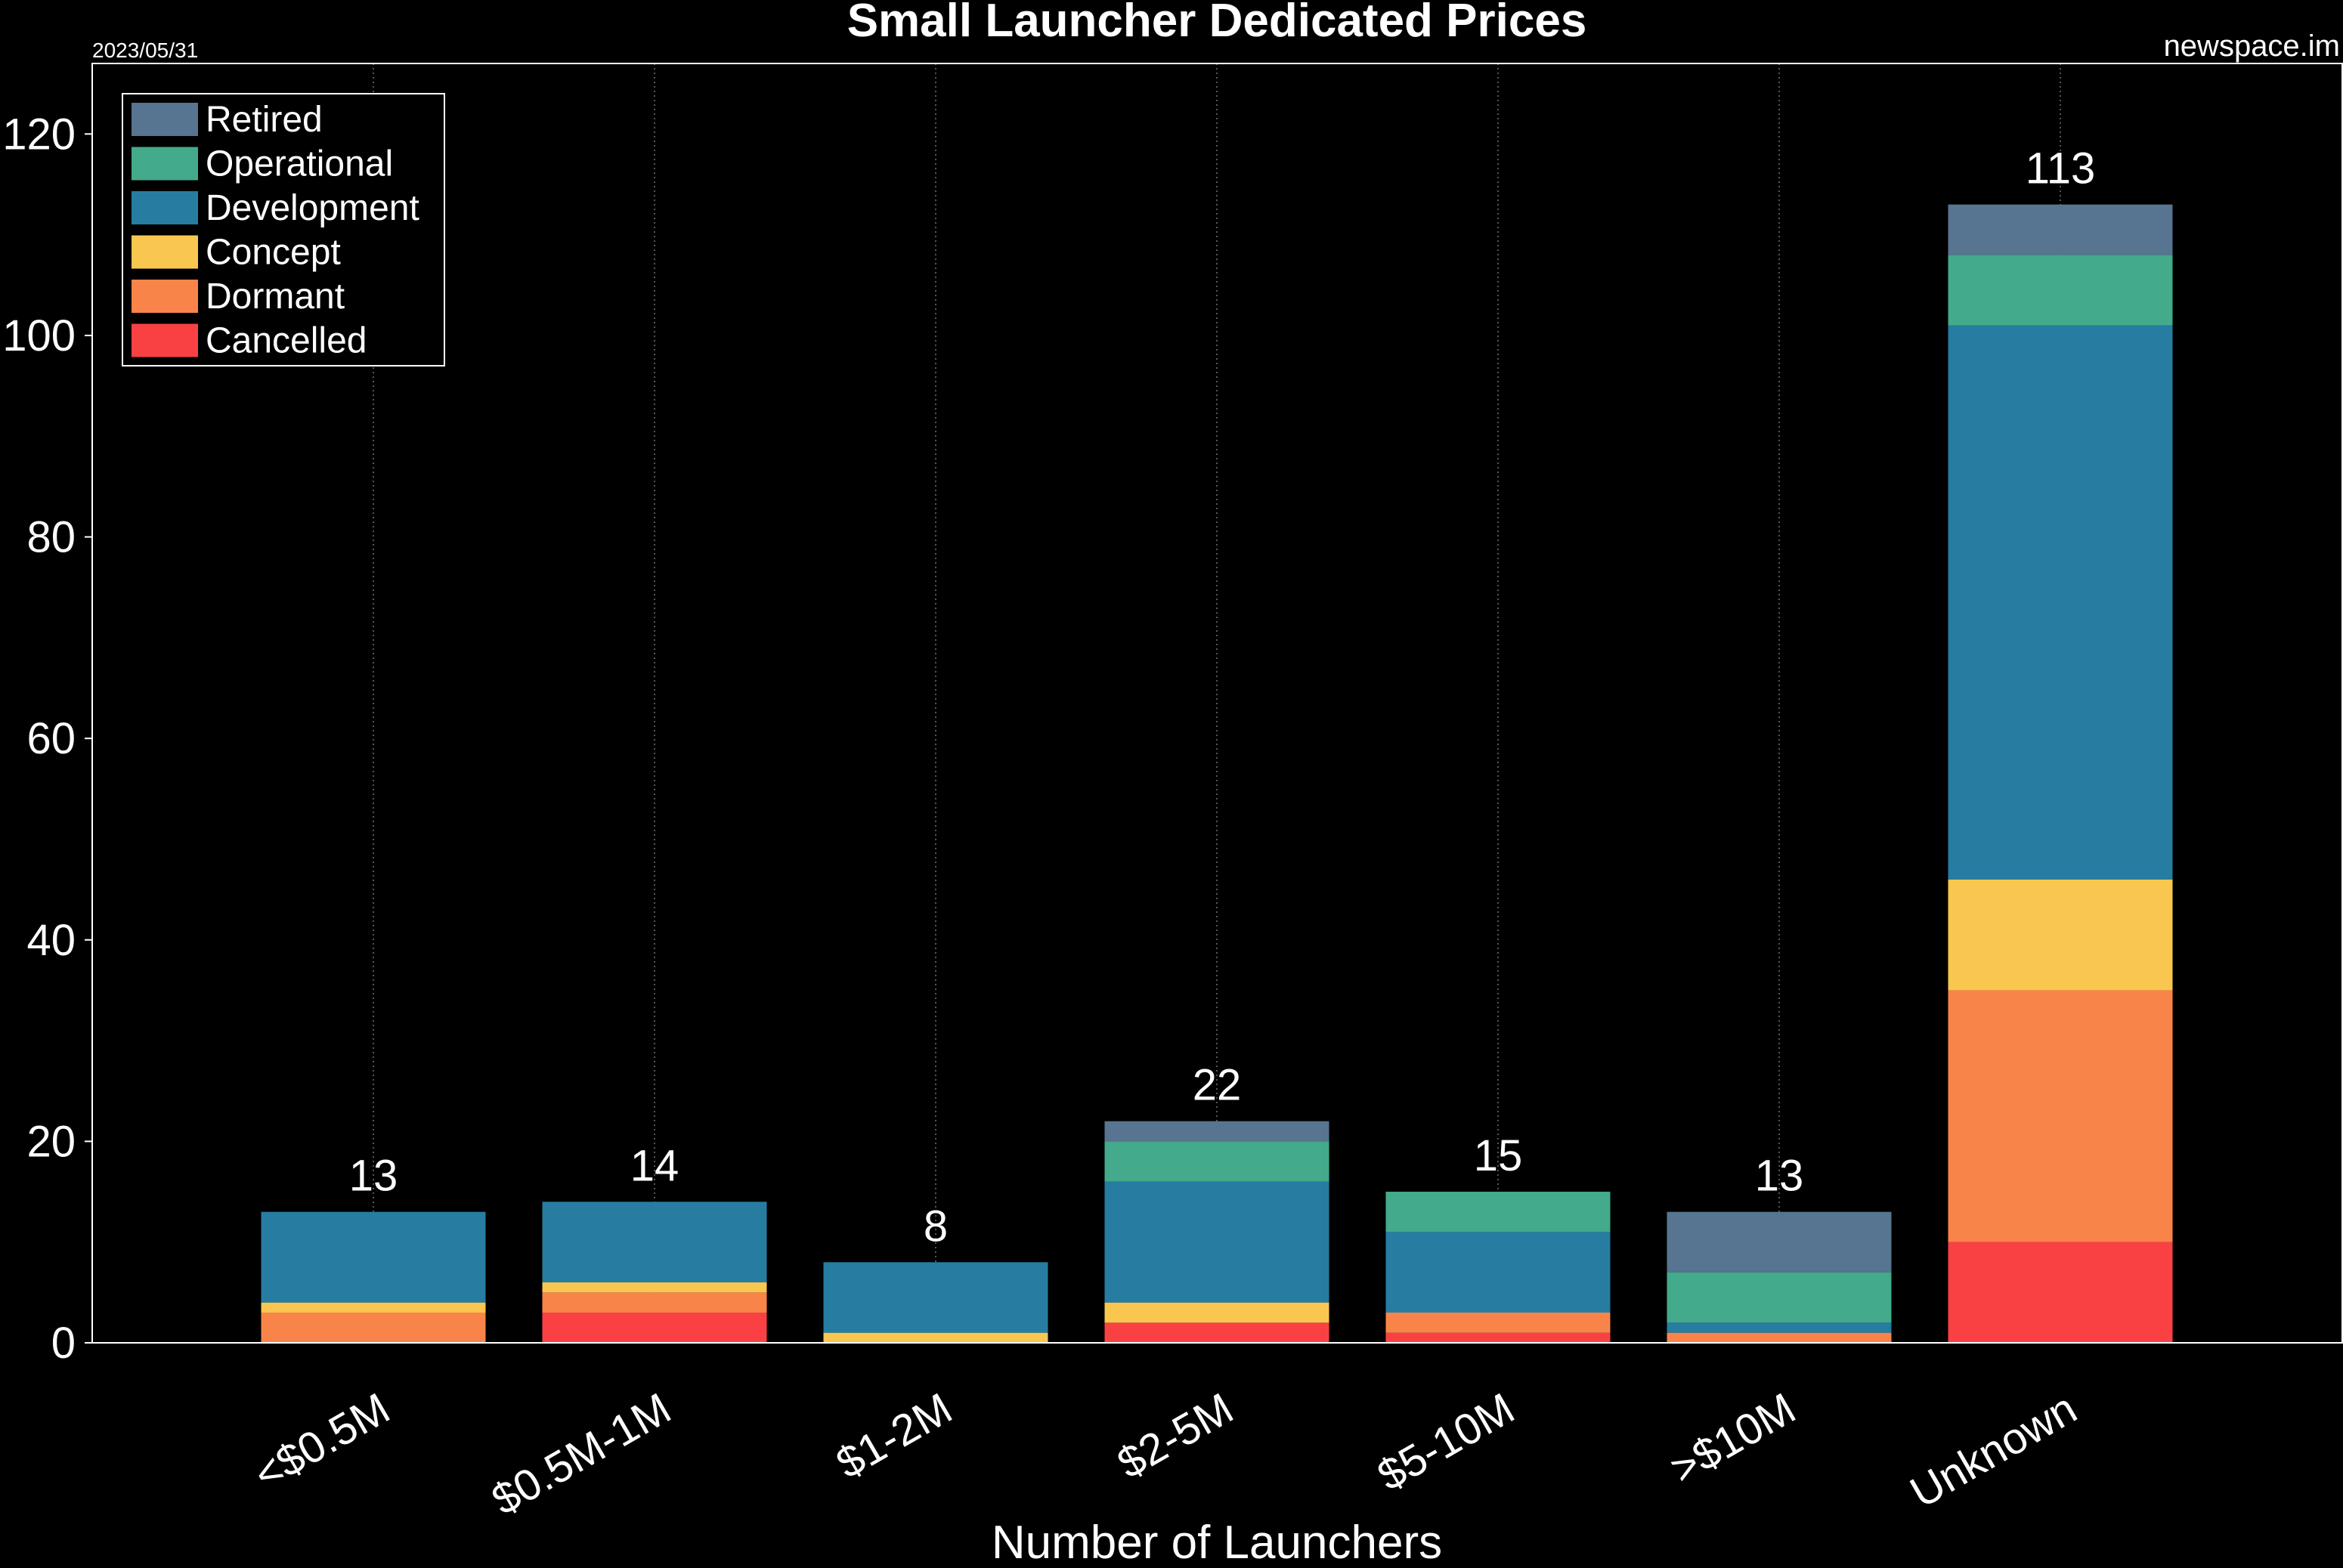 The image size is (2343, 1568). What do you see at coordinates (1217, 1085) in the screenshot?
I see `total-label: 22` at bounding box center [1217, 1085].